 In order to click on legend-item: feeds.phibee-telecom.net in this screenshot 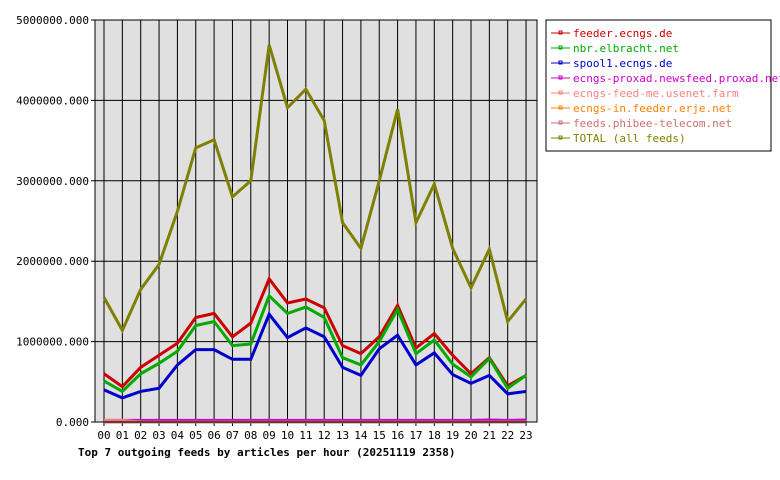, I will do `click(641, 123)`.